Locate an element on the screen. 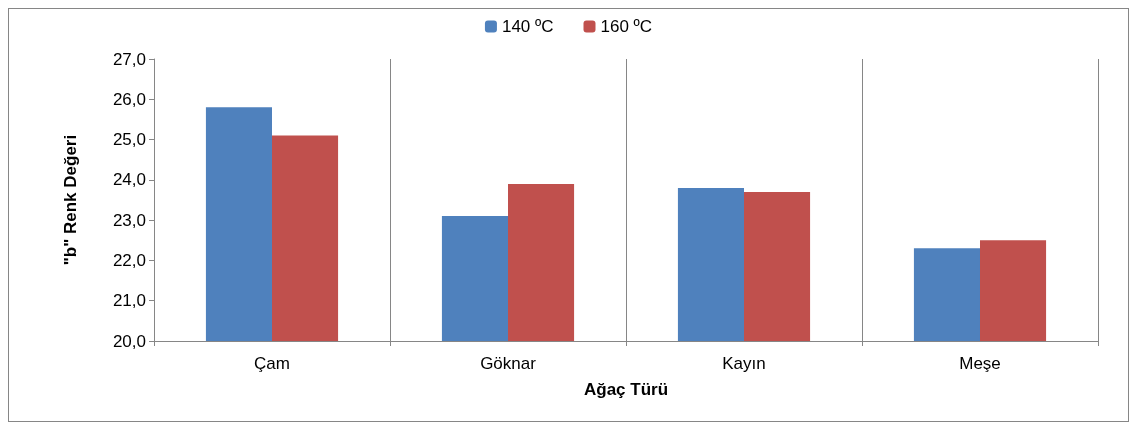  y-axis-title: "b" Renk Değeri is located at coordinates (70, 200).